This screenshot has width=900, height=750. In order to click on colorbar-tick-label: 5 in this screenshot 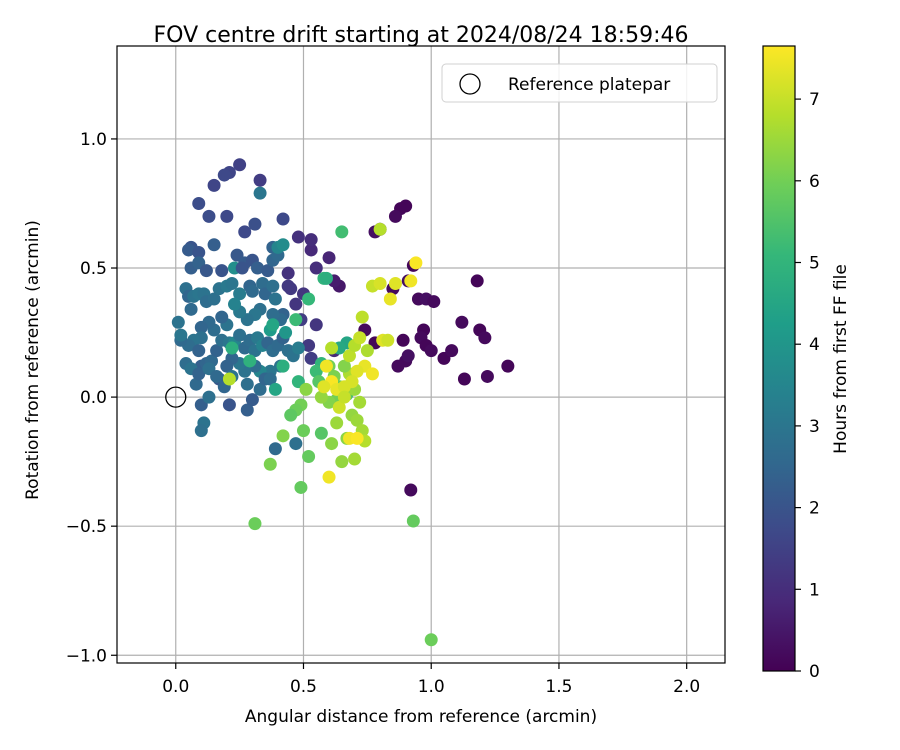, I will do `click(814, 264)`.